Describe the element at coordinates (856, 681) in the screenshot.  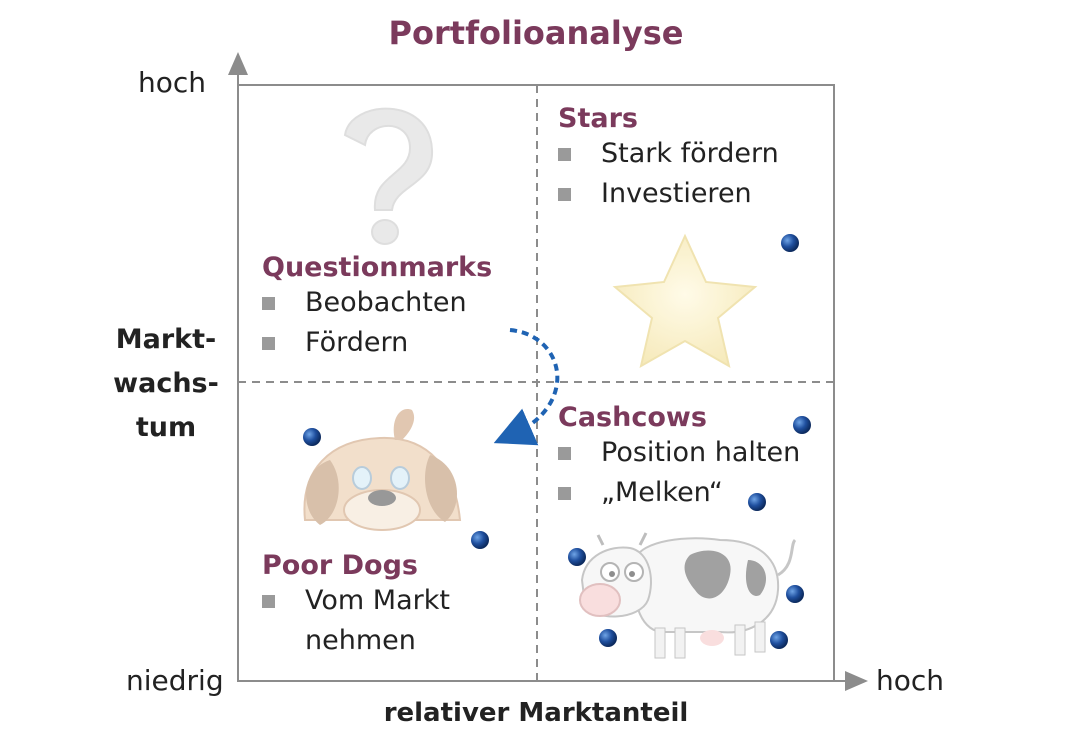
I see `x-axis-arrow-icon` at that location.